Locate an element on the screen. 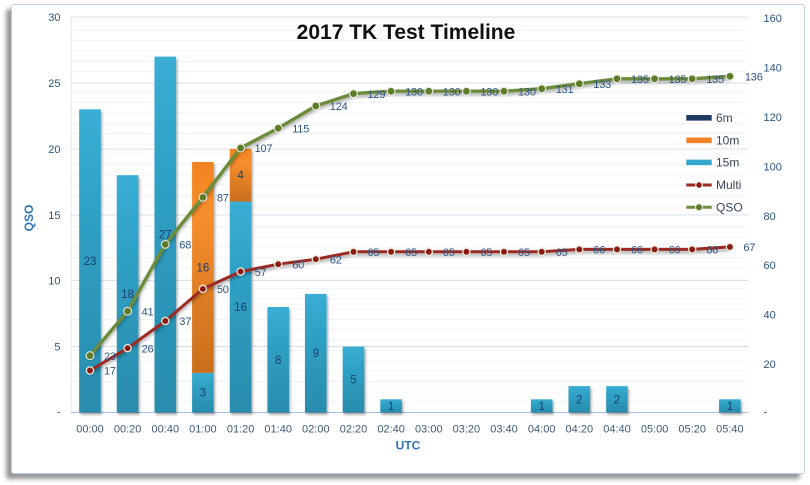 Image resolution: width=810 pixels, height=485 pixels. svg-text: 115 is located at coordinates (300, 129).